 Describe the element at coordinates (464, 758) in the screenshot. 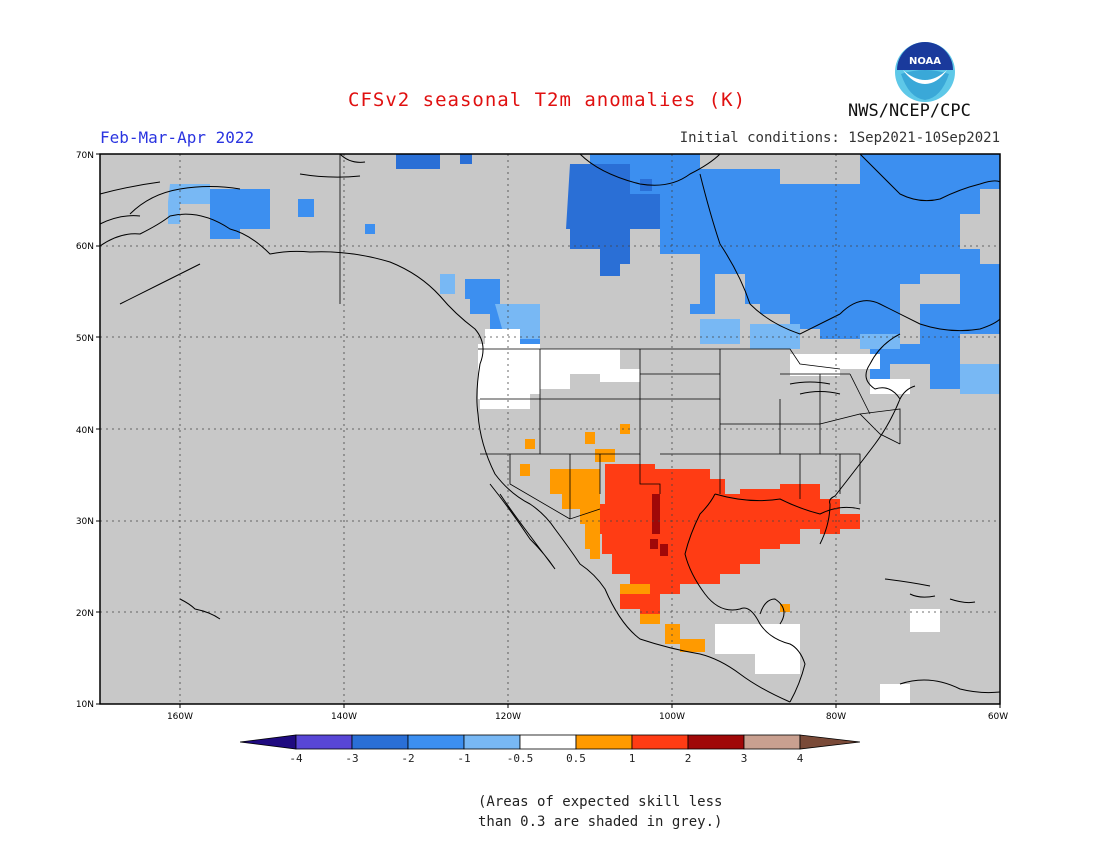

I see `colorbar-tick: -1` at that location.